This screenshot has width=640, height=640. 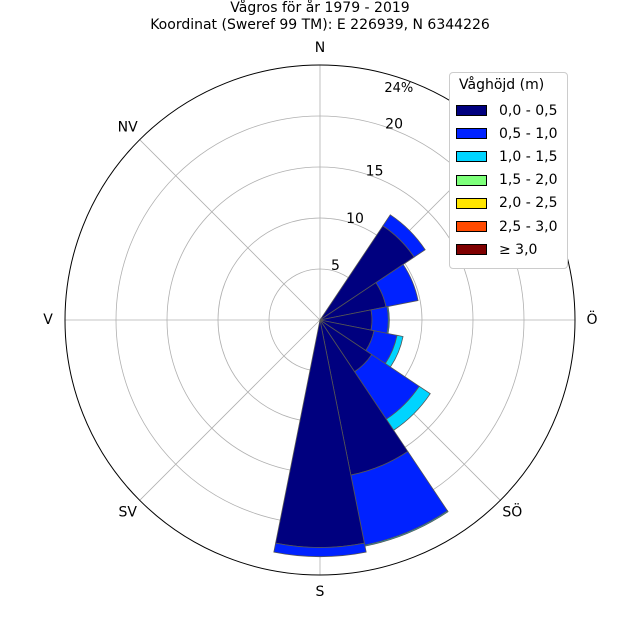 I want to click on radial-tick-label: 10, so click(x=355, y=219).